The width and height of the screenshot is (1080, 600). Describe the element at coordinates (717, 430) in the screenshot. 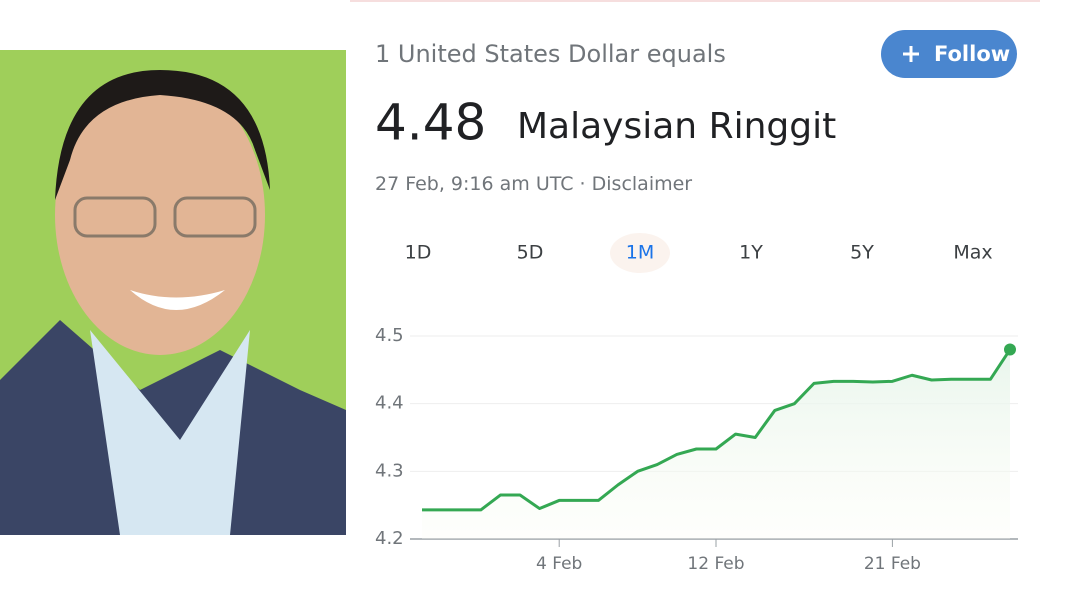

I see `price-line` at that location.